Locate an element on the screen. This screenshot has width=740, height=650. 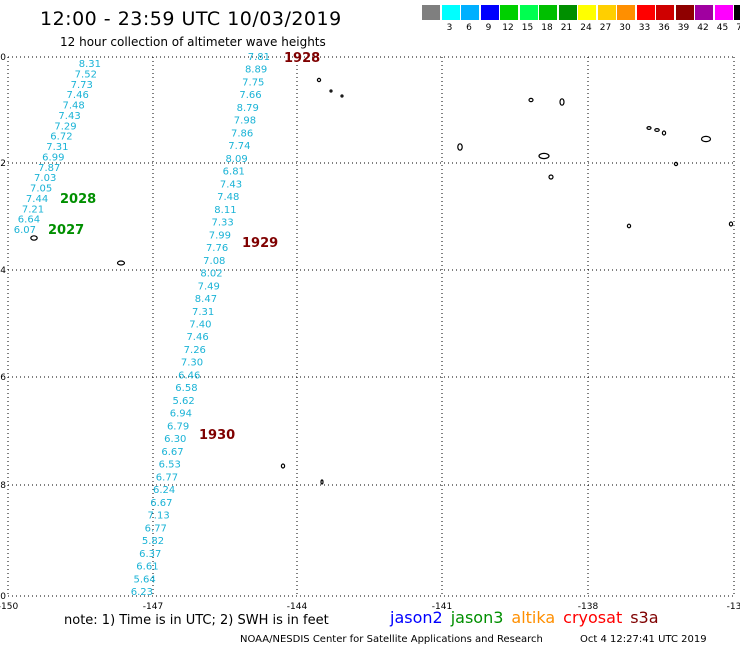
lat-tick-label: -22 is located at coordinates (3, 164).